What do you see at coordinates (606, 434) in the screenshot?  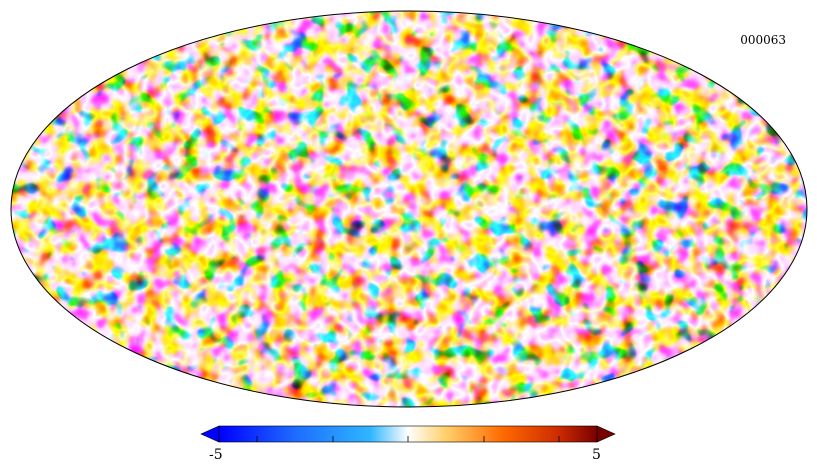 I see `colorbar-max-arrow` at bounding box center [606, 434].